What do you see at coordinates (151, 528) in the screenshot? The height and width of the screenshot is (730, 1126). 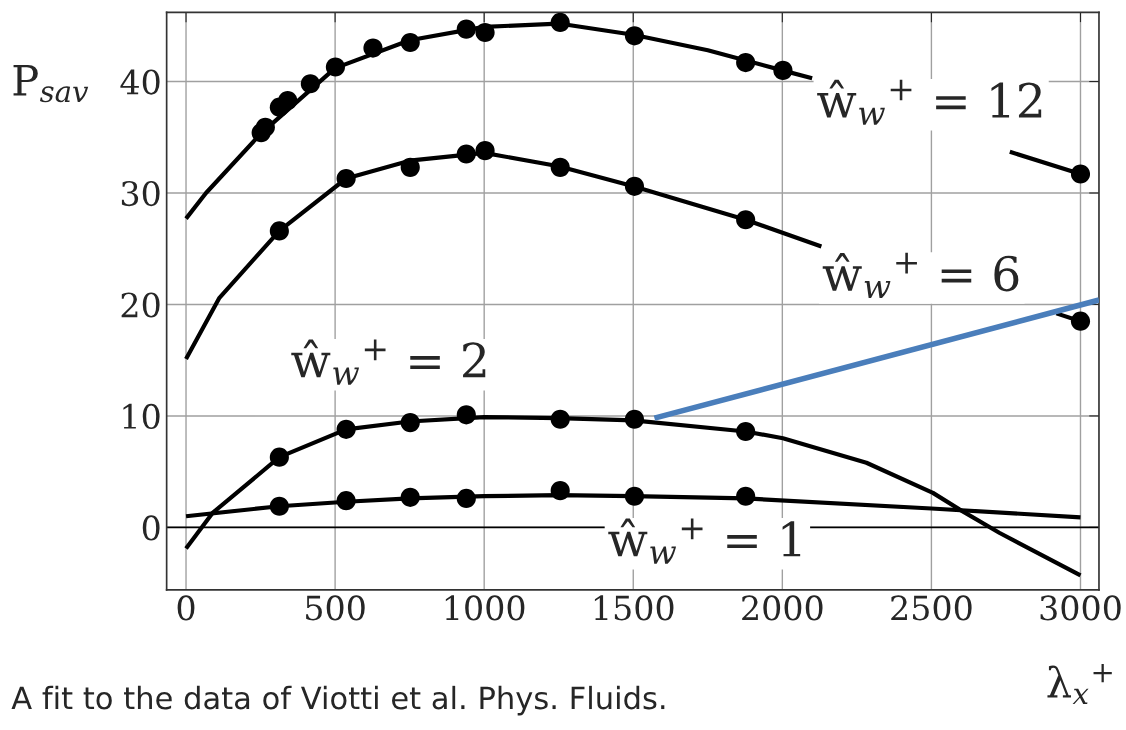 I see `y-tick-label: 0` at bounding box center [151, 528].